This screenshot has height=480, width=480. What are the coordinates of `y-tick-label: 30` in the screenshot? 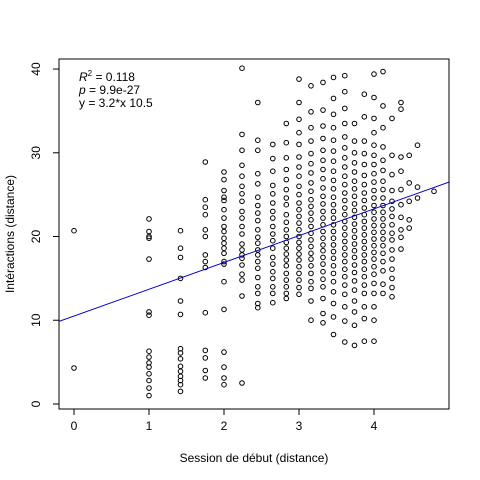 It's located at (36, 153).